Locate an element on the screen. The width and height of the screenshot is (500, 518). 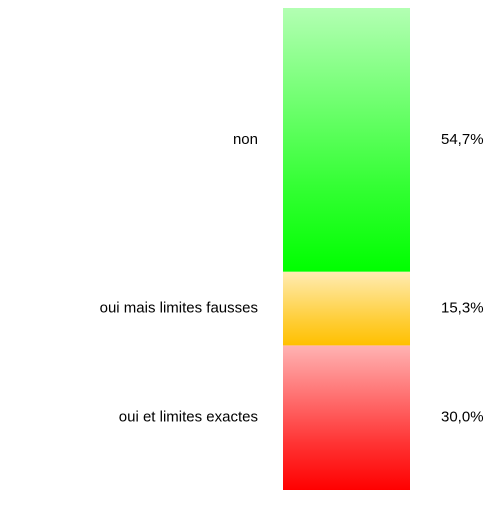
value-label: 30,0% is located at coordinates (462, 417).